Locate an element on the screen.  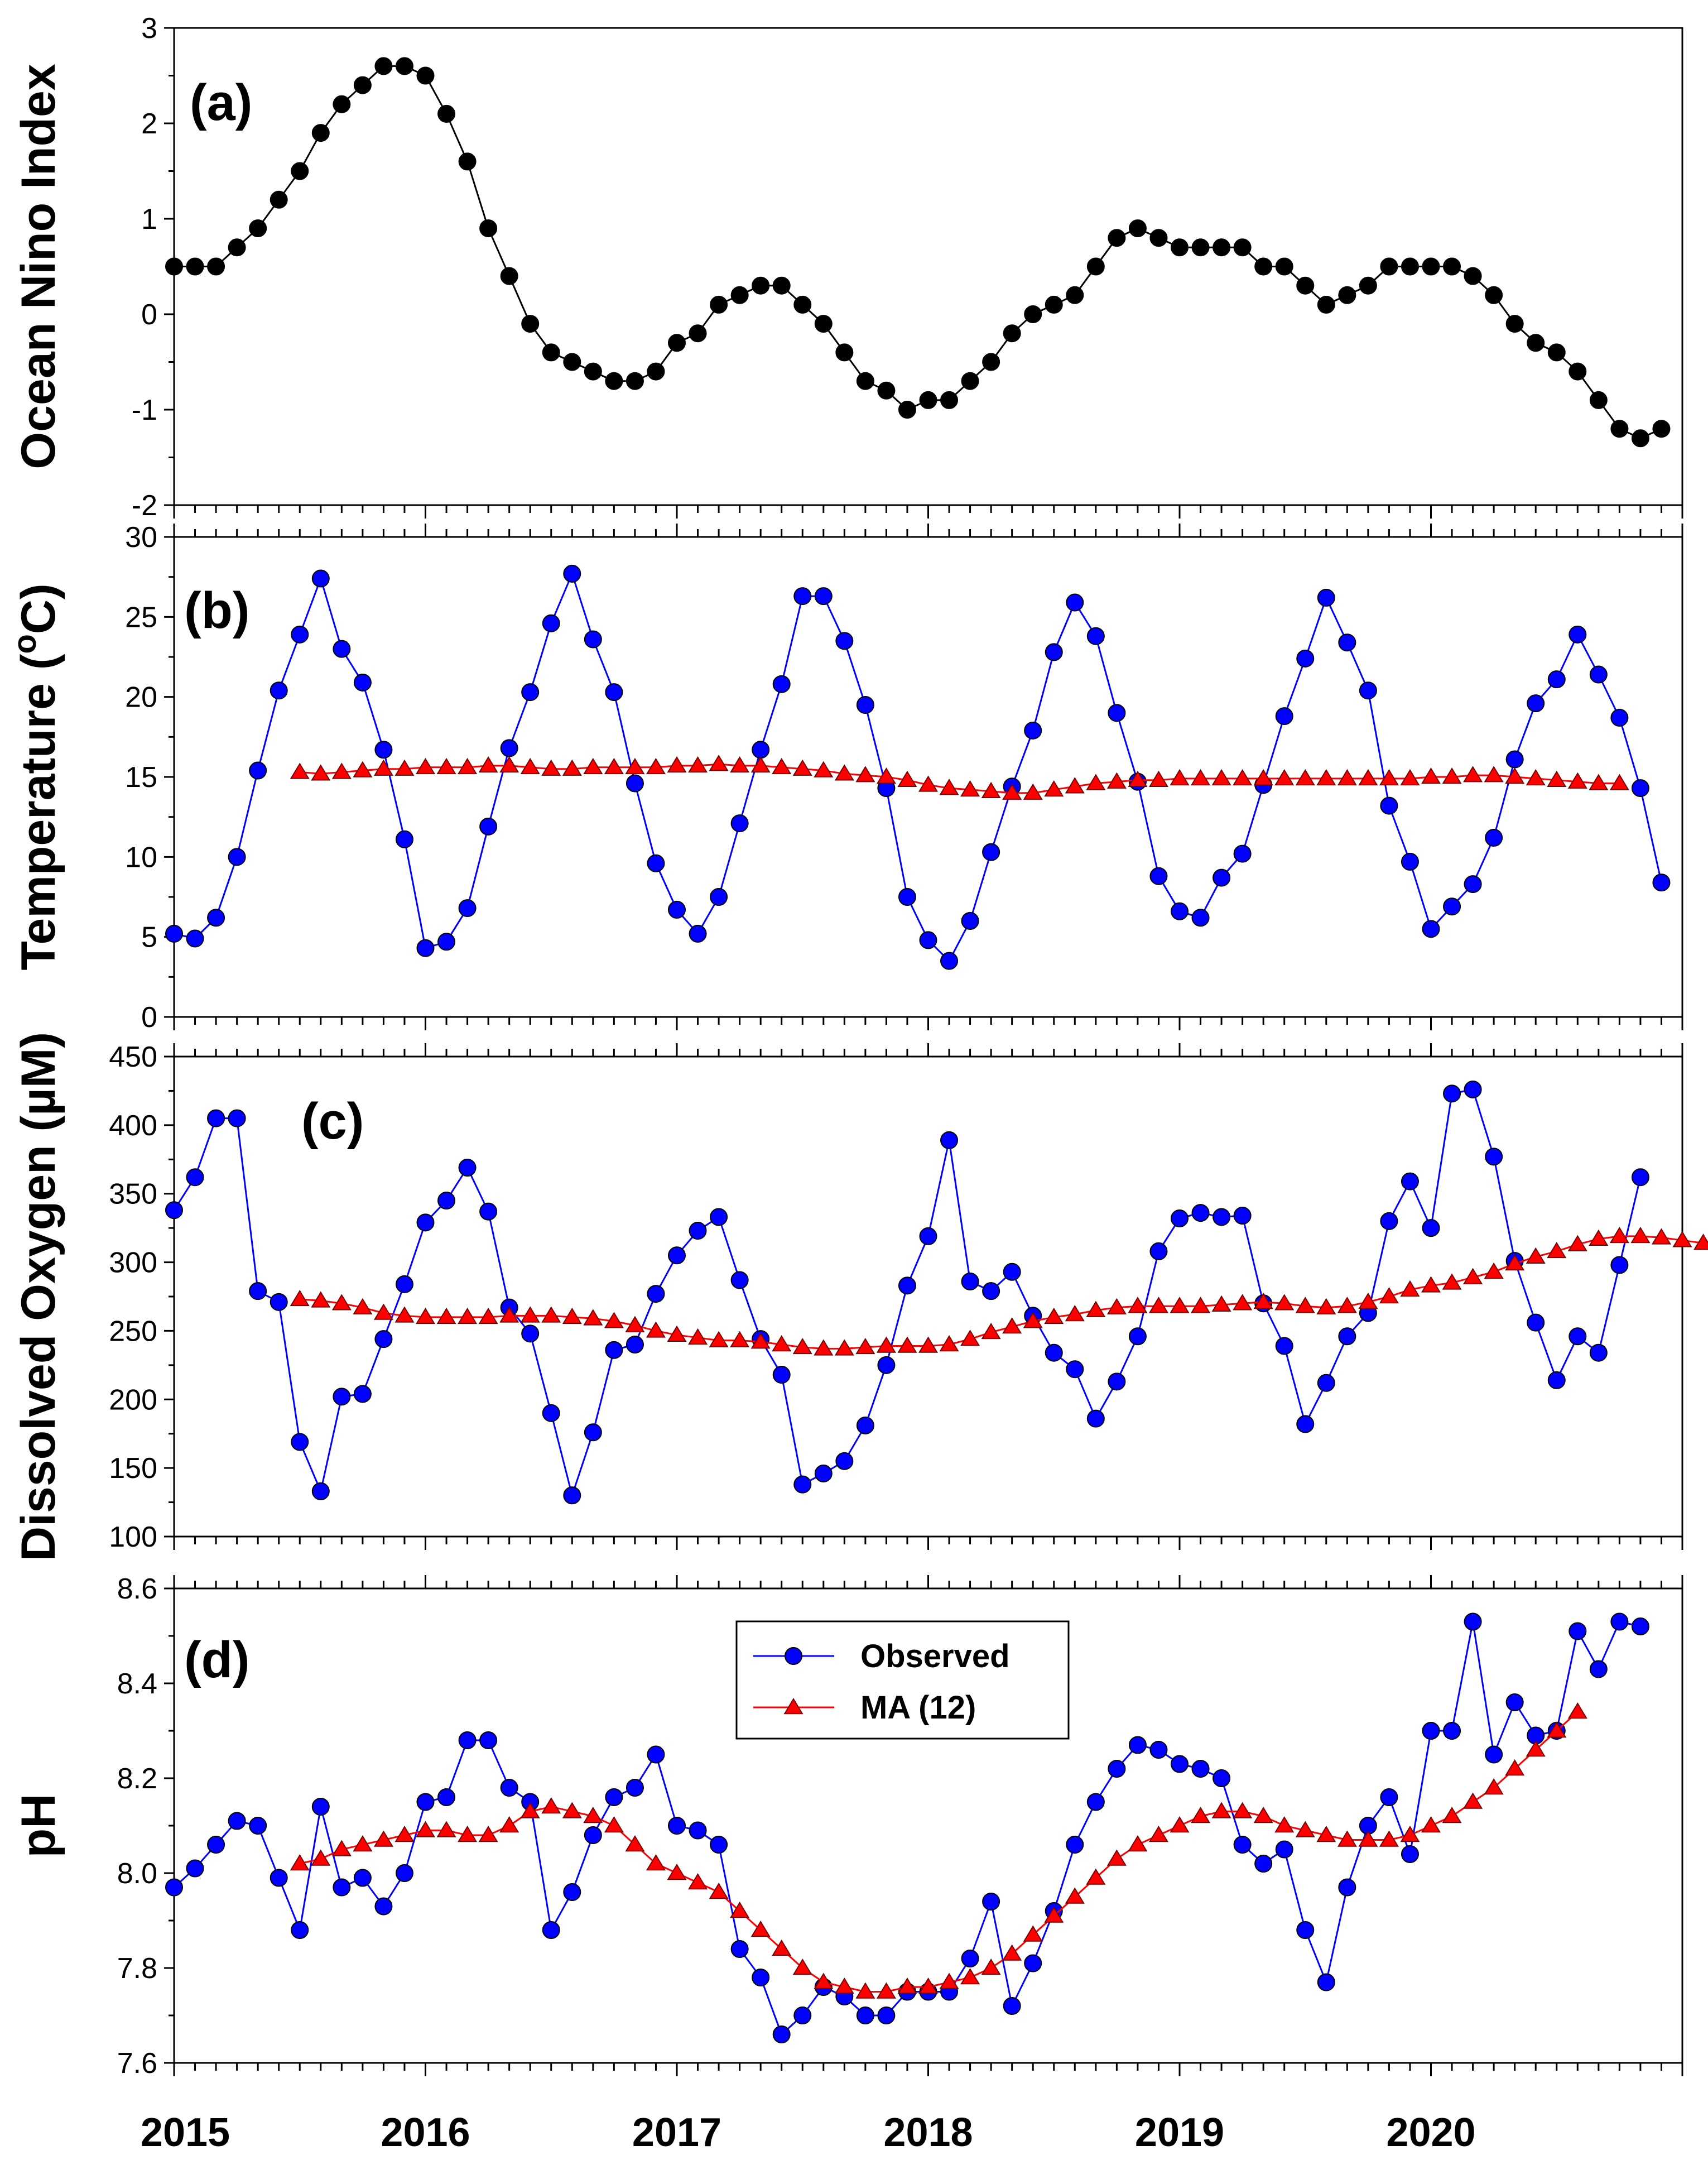
y-tick-label: 2 is located at coordinates (149, 124).